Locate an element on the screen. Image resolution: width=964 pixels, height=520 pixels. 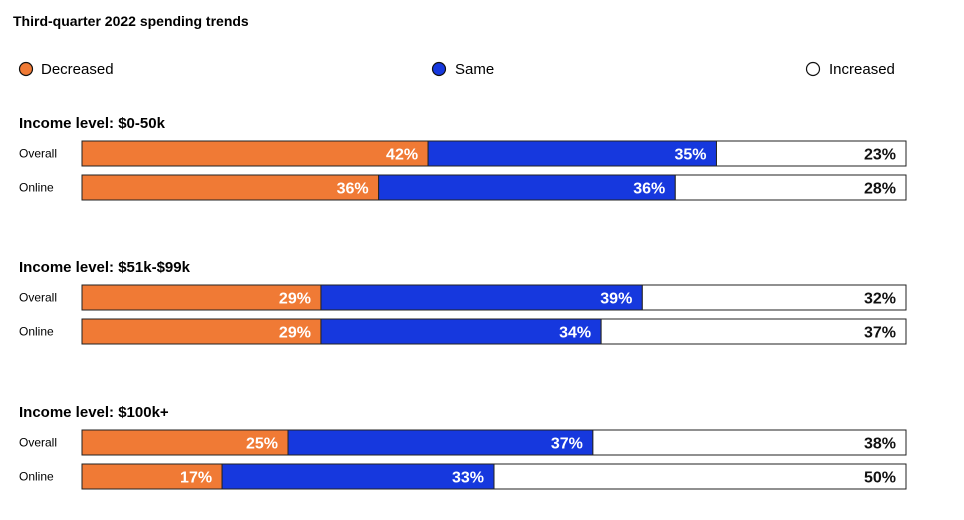
legend: Decreased Same Increased is located at coordinates (456, 69).